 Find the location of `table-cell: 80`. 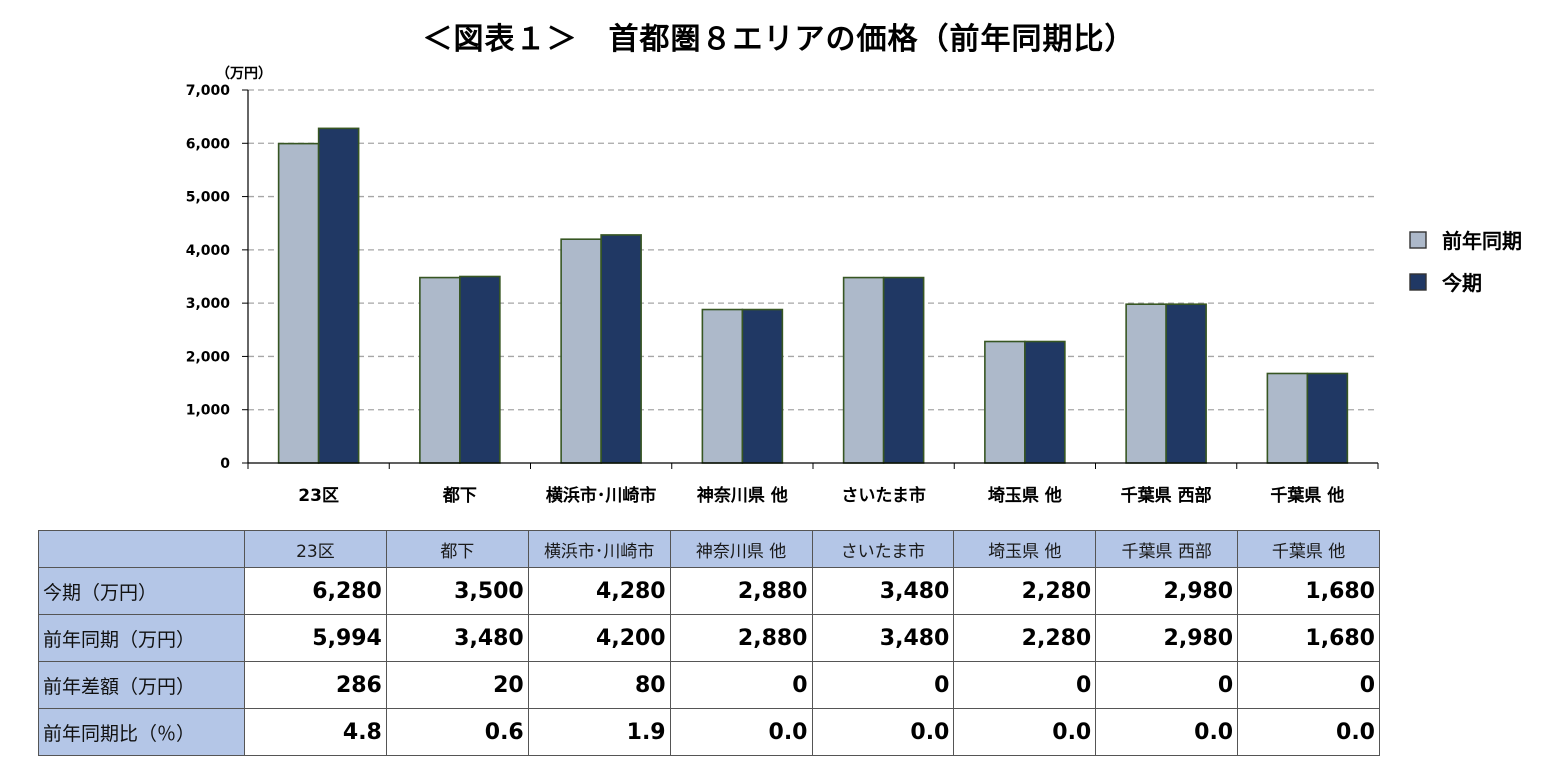

table-cell: 80 is located at coordinates (599, 685).